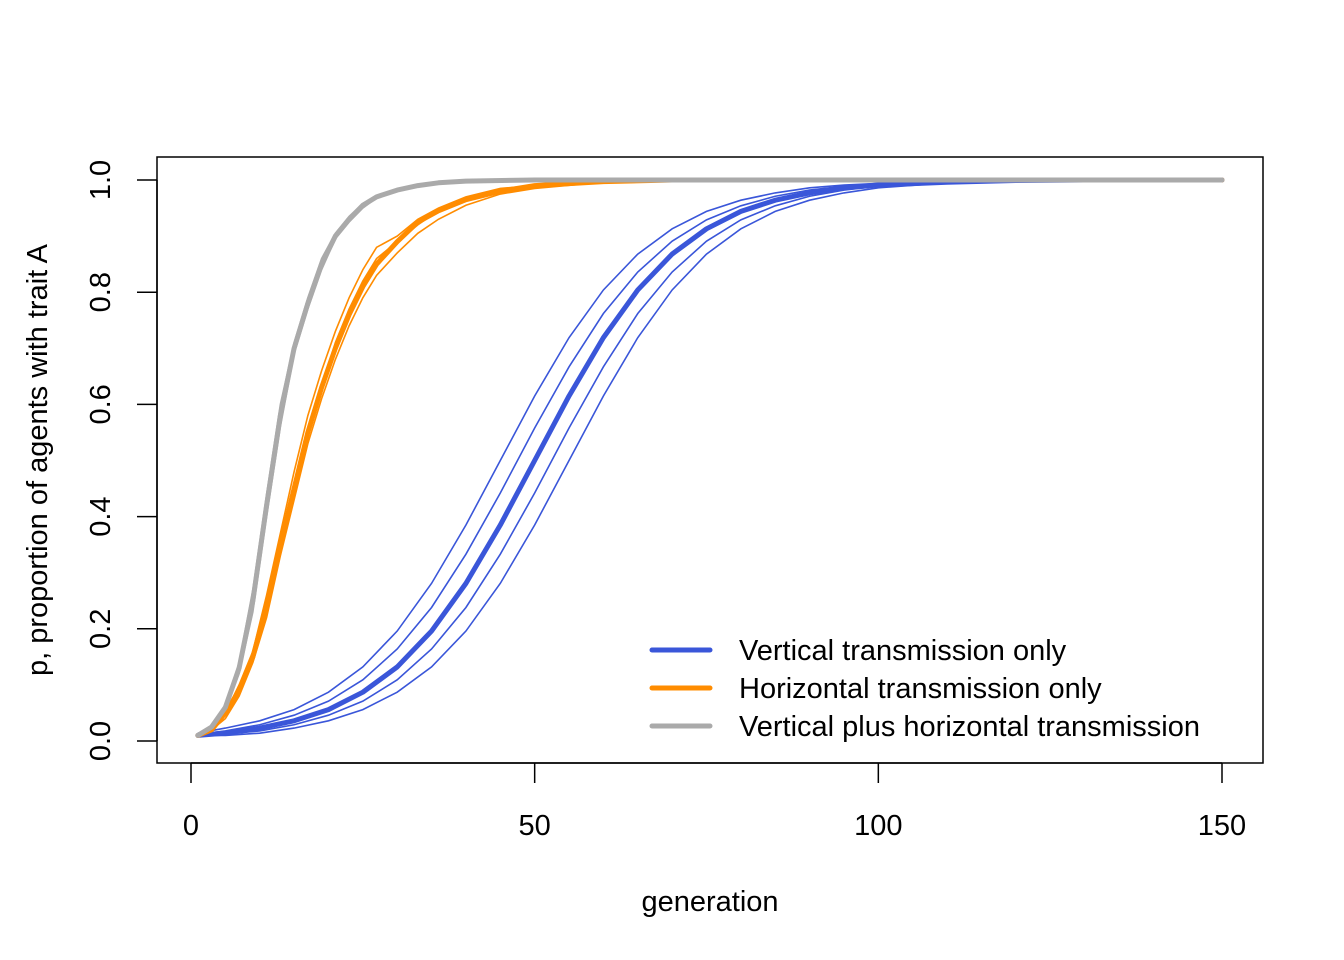 The width and height of the screenshot is (1344, 960). Describe the element at coordinates (878, 826) in the screenshot. I see `x-tick-label: 100` at that location.